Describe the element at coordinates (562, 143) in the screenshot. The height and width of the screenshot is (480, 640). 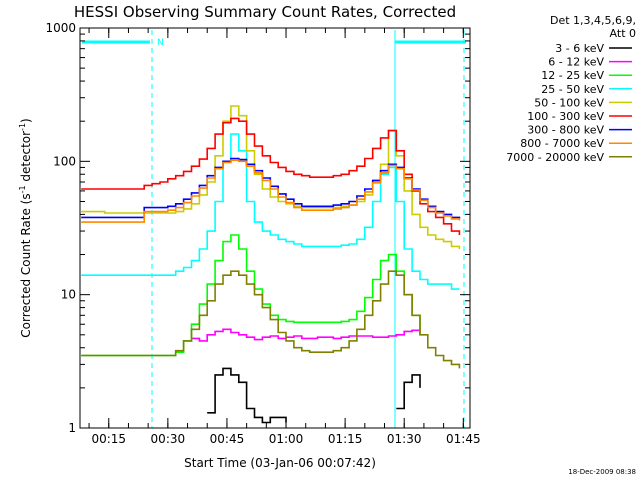
I see `legend-label-8: 800 - 7000 keV` at that location.